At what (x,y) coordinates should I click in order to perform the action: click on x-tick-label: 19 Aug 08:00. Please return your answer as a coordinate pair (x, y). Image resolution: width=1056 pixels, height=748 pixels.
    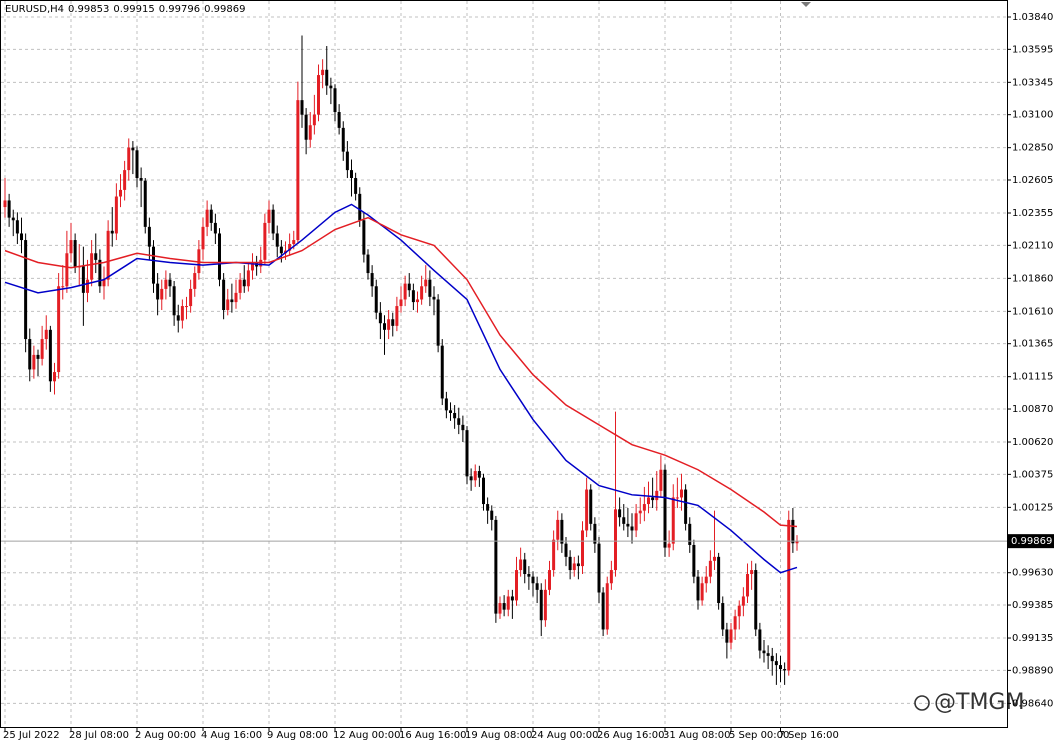
    Looking at the image, I should click on (498, 735).